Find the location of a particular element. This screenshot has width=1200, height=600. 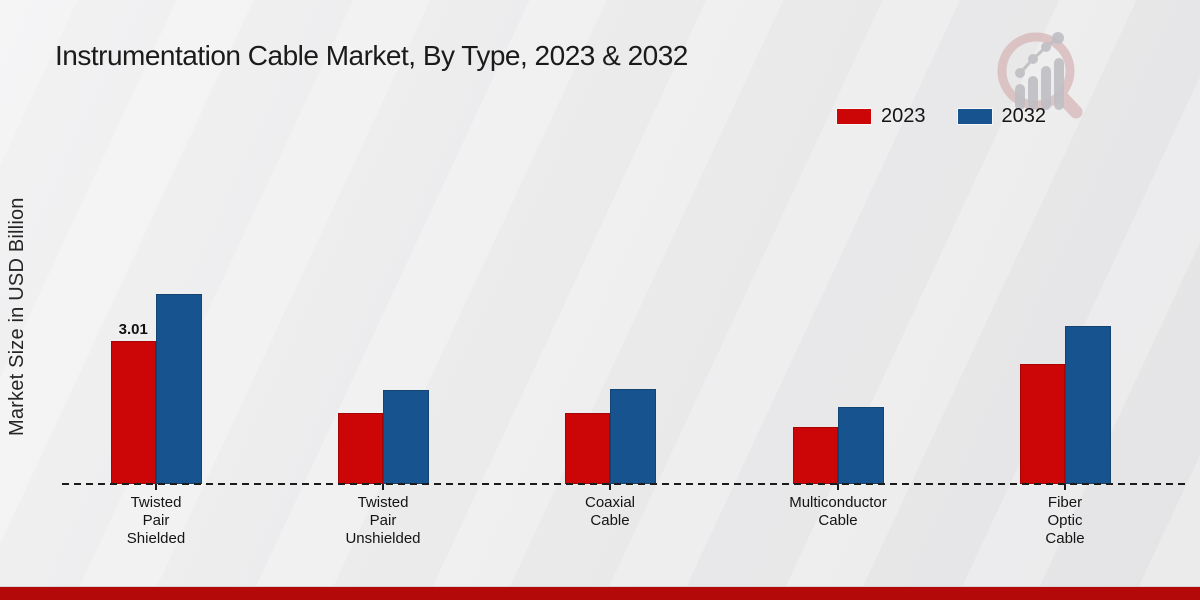

legend: 2023 2032 is located at coordinates (941, 116).